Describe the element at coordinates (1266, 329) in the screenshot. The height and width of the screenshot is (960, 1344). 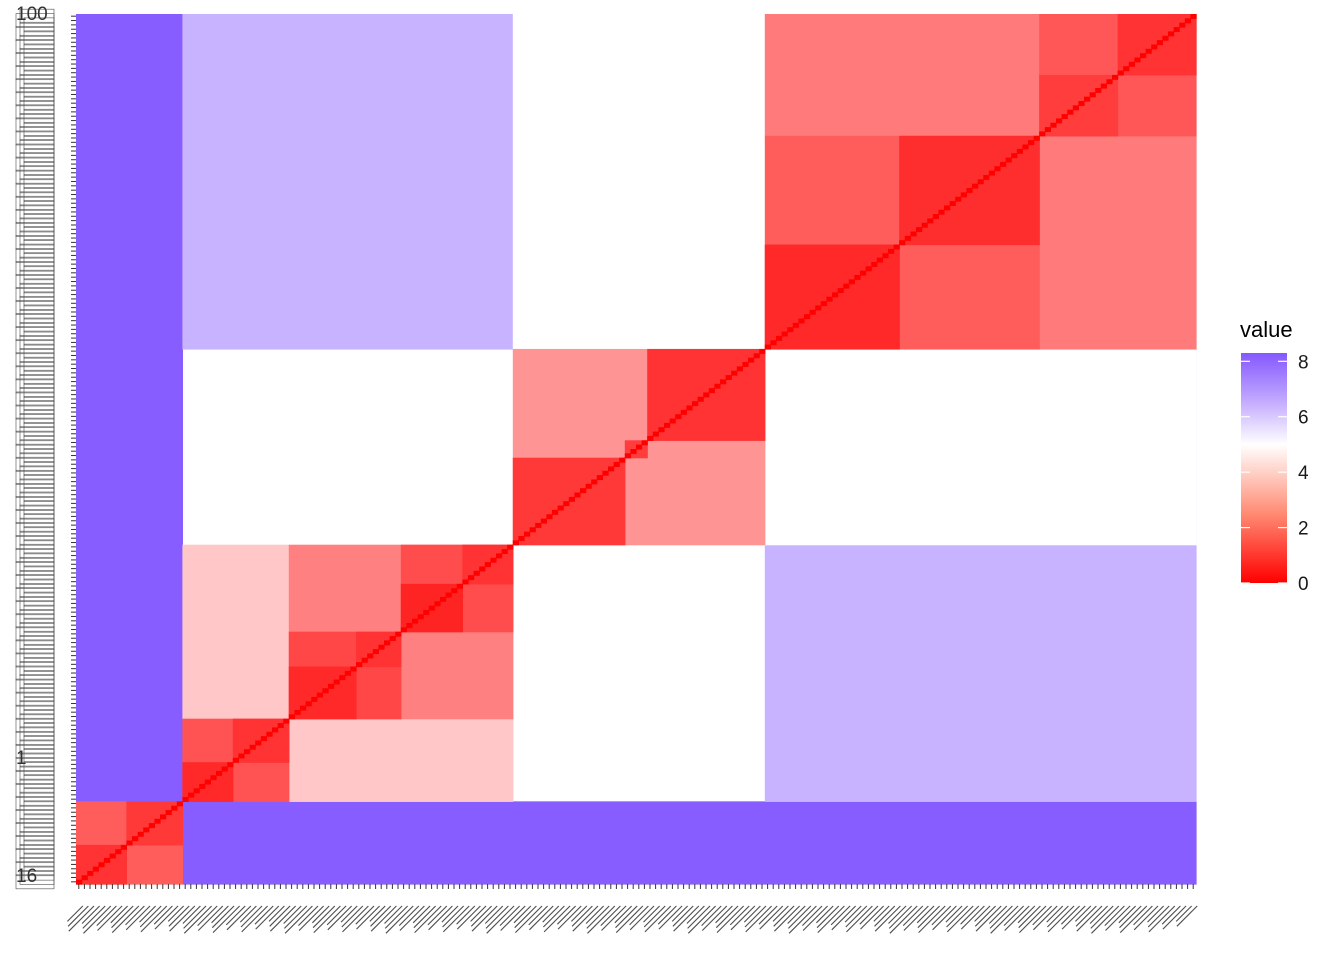
I see `legend-title: value` at that location.